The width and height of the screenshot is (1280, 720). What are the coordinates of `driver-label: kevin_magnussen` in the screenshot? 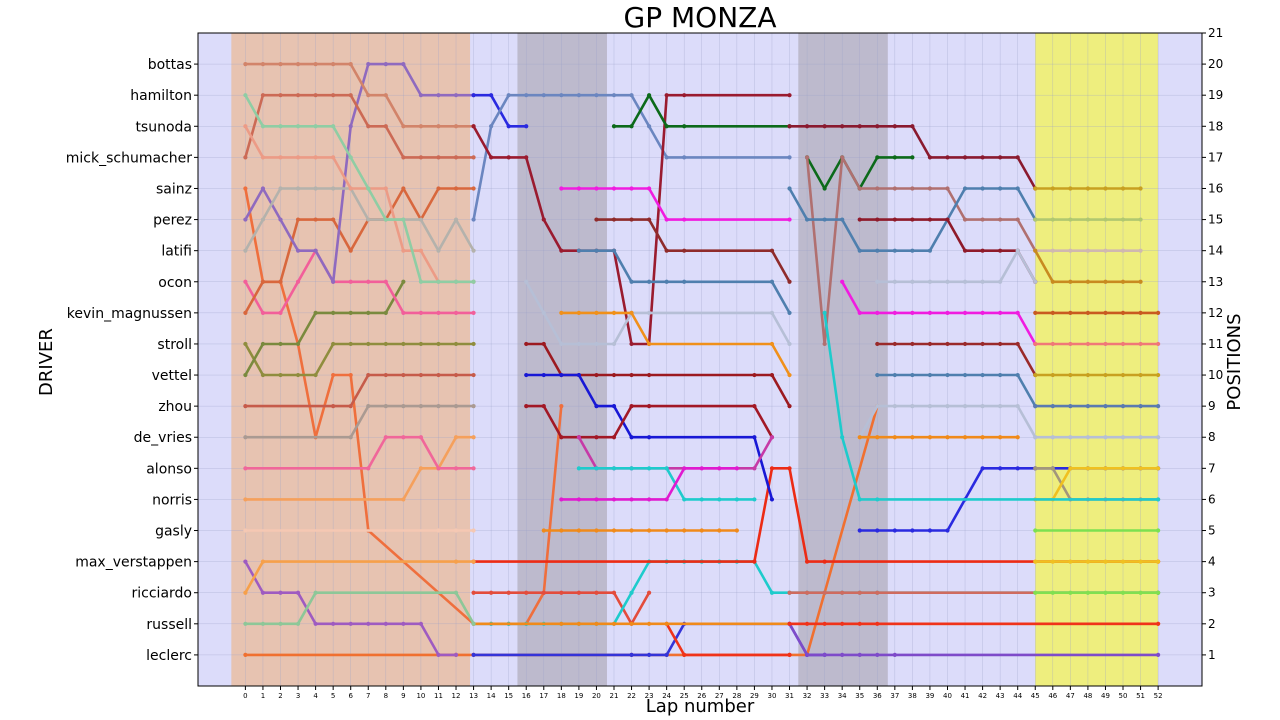 It's located at (129, 314).